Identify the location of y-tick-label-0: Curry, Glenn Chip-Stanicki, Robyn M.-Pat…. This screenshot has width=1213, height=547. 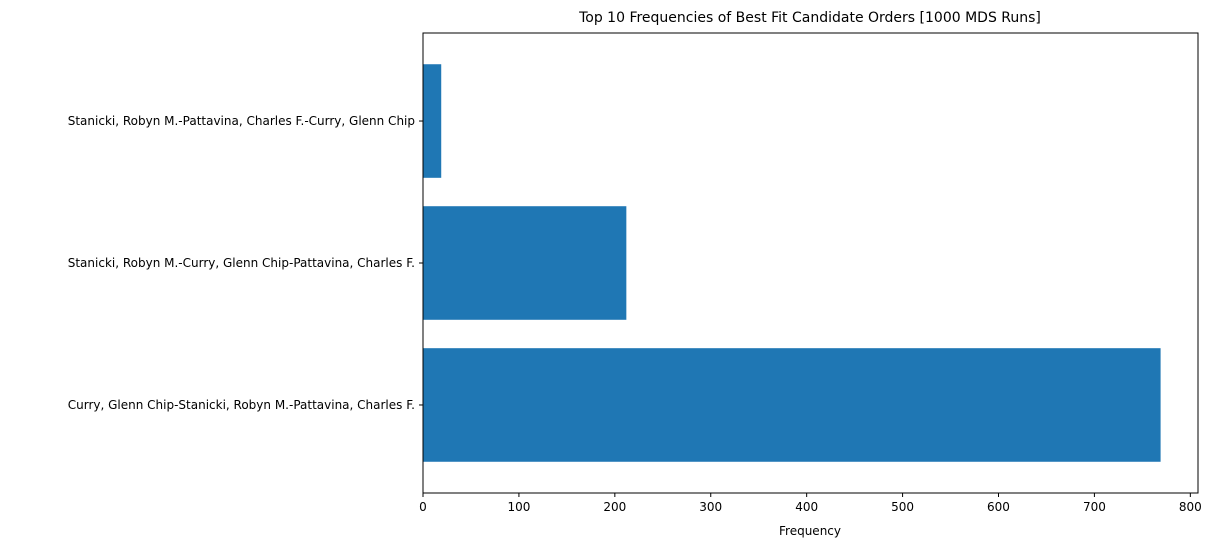
(241, 405).